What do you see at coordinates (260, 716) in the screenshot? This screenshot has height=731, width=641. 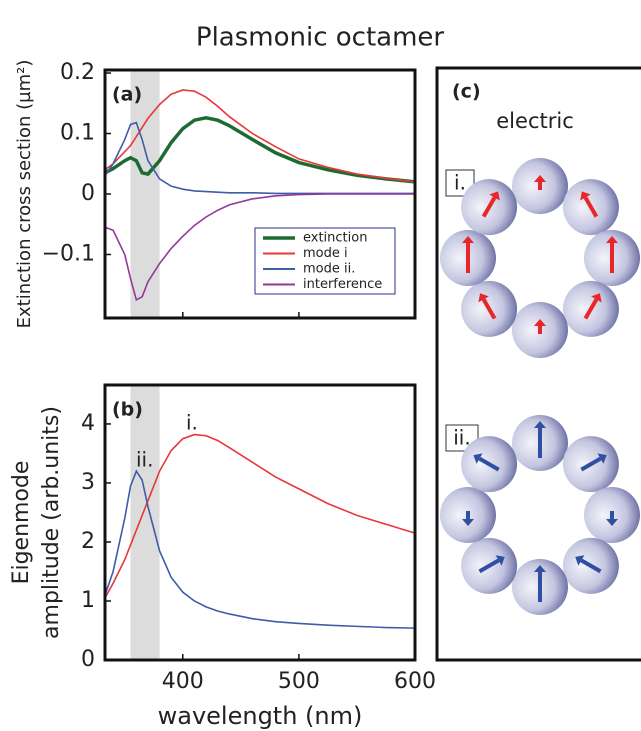 I see `x-axis-label: wavelength (nm)` at bounding box center [260, 716].